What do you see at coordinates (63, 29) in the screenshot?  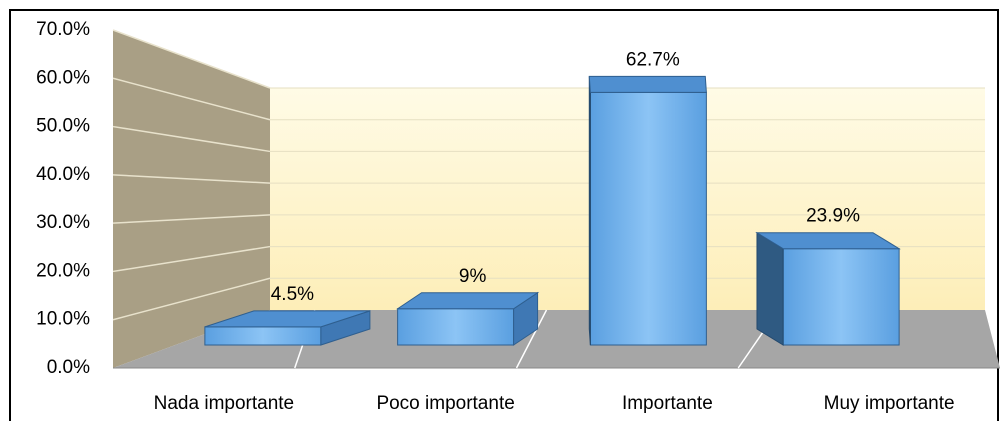 I see `y-tick-label: 70.0%` at bounding box center [63, 29].